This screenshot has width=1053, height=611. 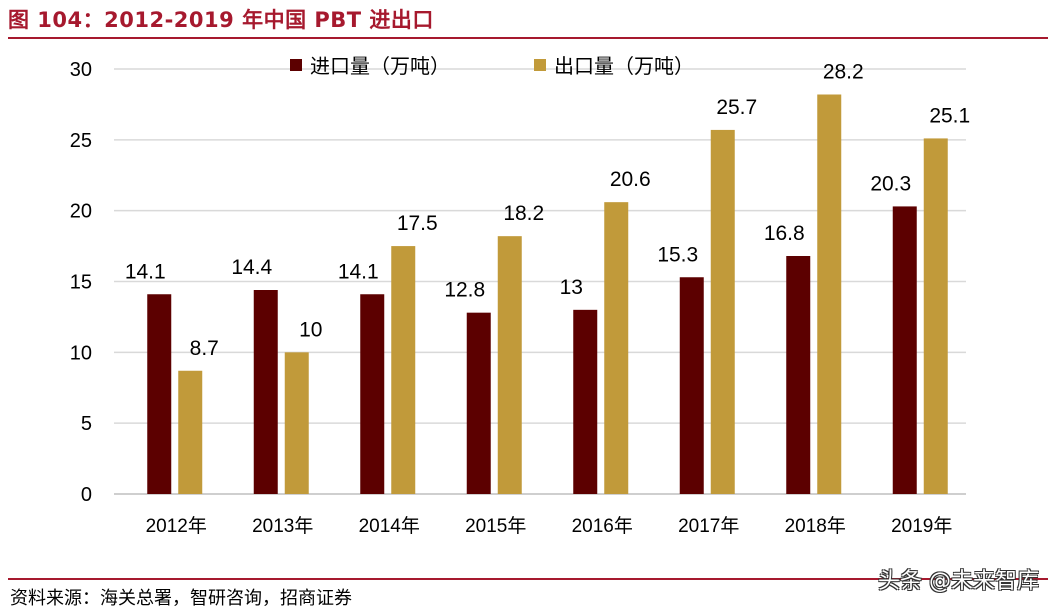 What do you see at coordinates (528, 579) in the screenshot?
I see `footer-divider` at bounding box center [528, 579].